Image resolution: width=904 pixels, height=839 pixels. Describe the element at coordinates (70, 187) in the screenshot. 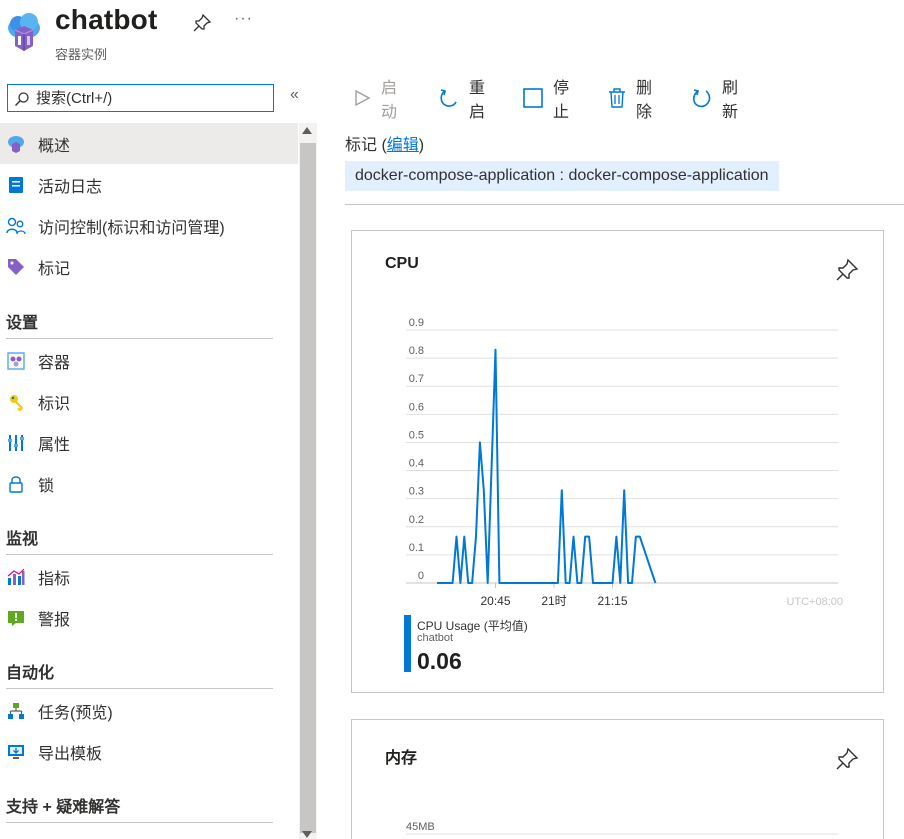

I see `sidebar-item-label: 活动日志` at that location.